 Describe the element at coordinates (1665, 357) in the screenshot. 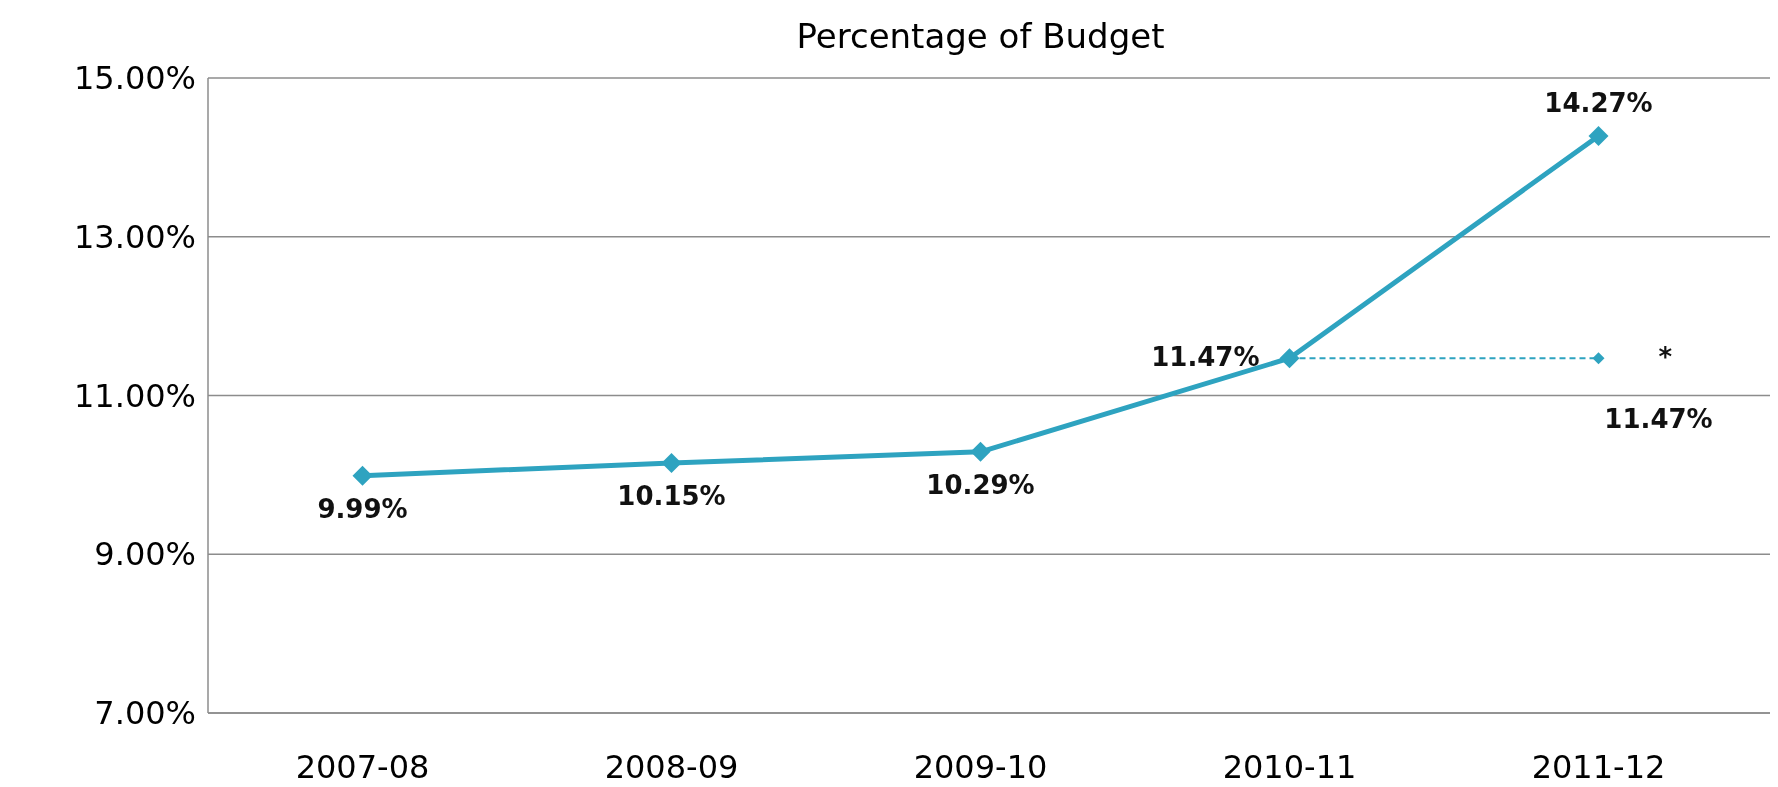

I see `annotation: *` at that location.